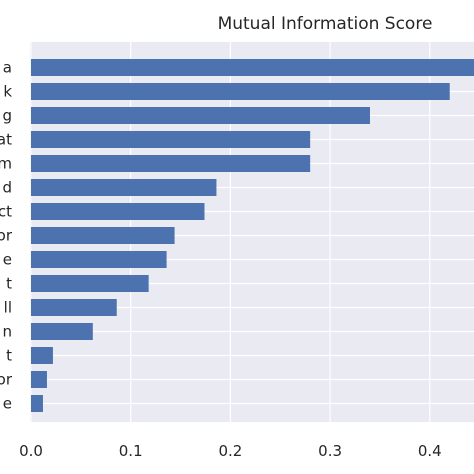 Image resolution: width=474 pixels, height=474 pixels. Describe the element at coordinates (6, 212) in the screenshot. I see `y-tick-label: ct` at that location.